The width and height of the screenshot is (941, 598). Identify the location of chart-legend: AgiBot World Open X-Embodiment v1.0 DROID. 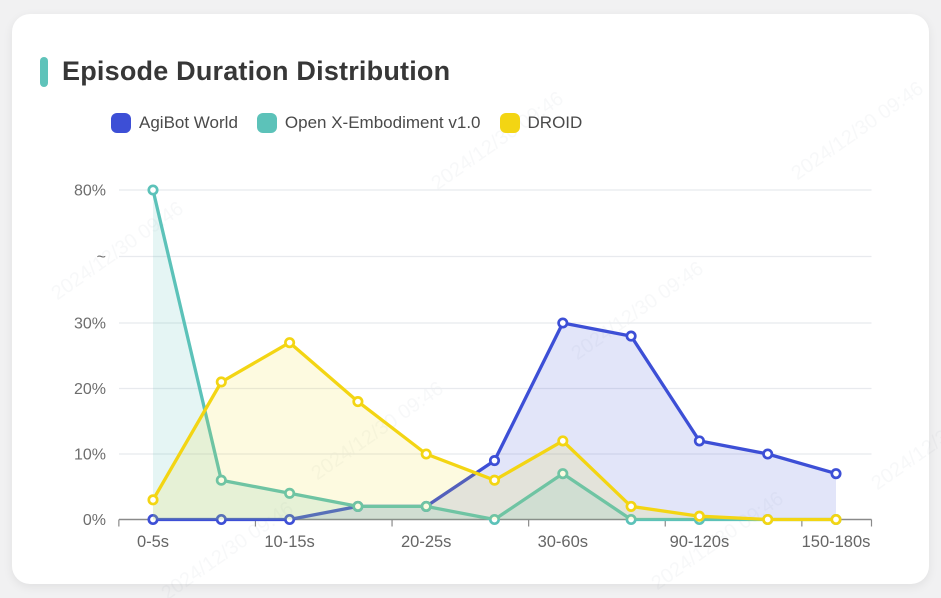
(346, 123).